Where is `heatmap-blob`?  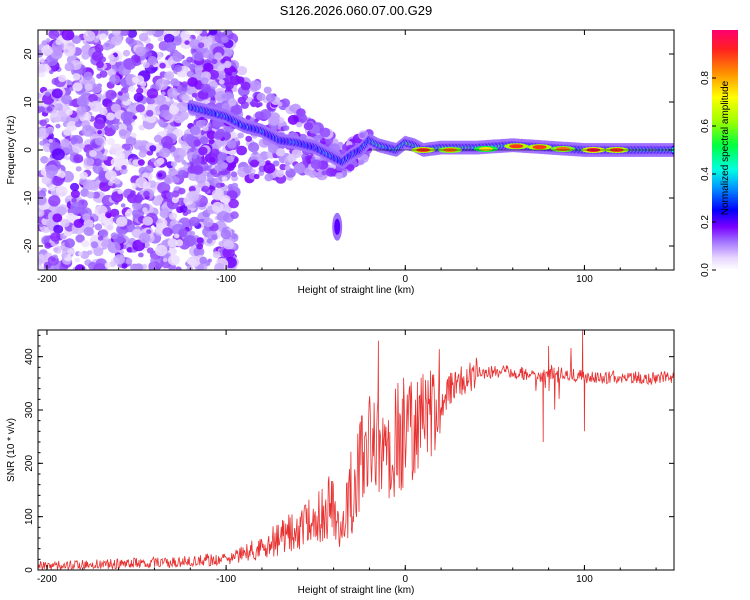 heatmap-blob is located at coordinates (337, 226).